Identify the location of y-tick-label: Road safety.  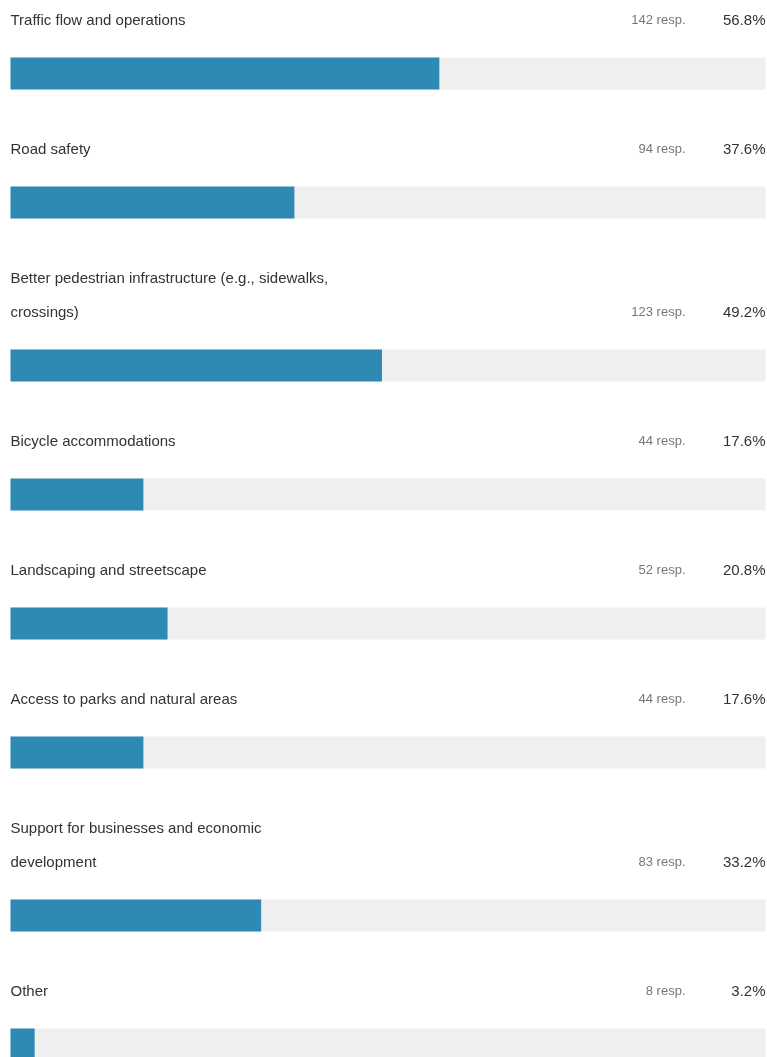
(51, 148).